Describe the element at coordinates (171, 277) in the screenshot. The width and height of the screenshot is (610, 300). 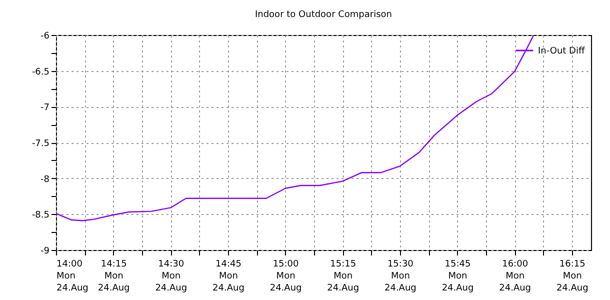
I see `x-tick-label: 14:30 Mon 24.Aug` at that location.